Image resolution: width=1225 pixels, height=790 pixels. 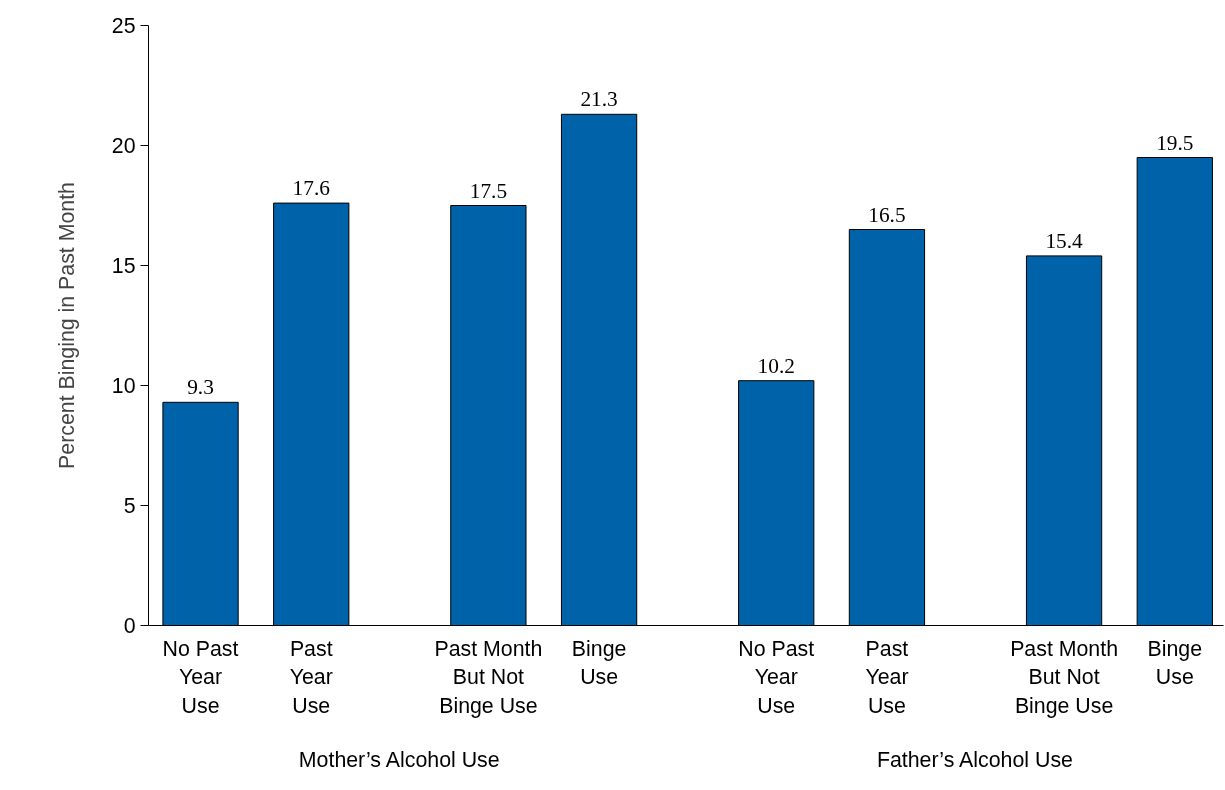 What do you see at coordinates (200, 387) in the screenshot?
I see `data-label: 9.3` at bounding box center [200, 387].